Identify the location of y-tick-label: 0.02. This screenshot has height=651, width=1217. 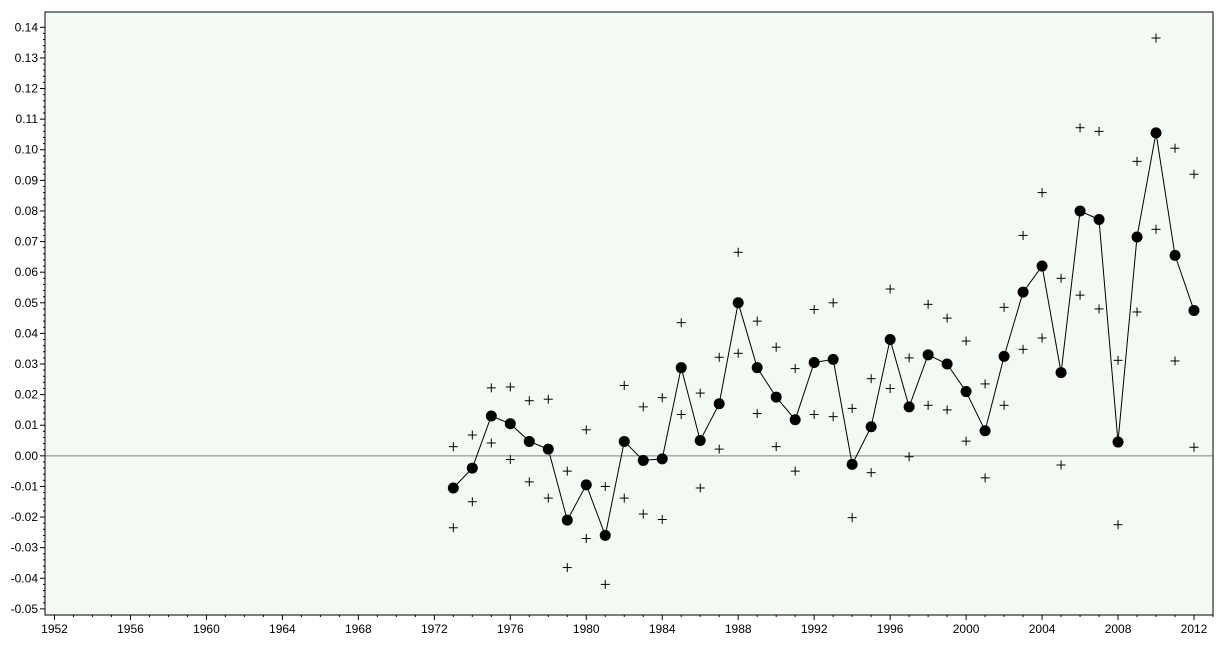
(27, 395).